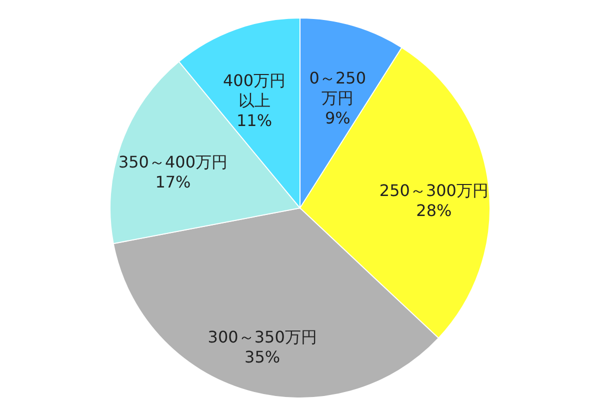 This screenshot has width=600, height=416. Describe the element at coordinates (173, 182) in the screenshot. I see `data-label: 17%` at that location.